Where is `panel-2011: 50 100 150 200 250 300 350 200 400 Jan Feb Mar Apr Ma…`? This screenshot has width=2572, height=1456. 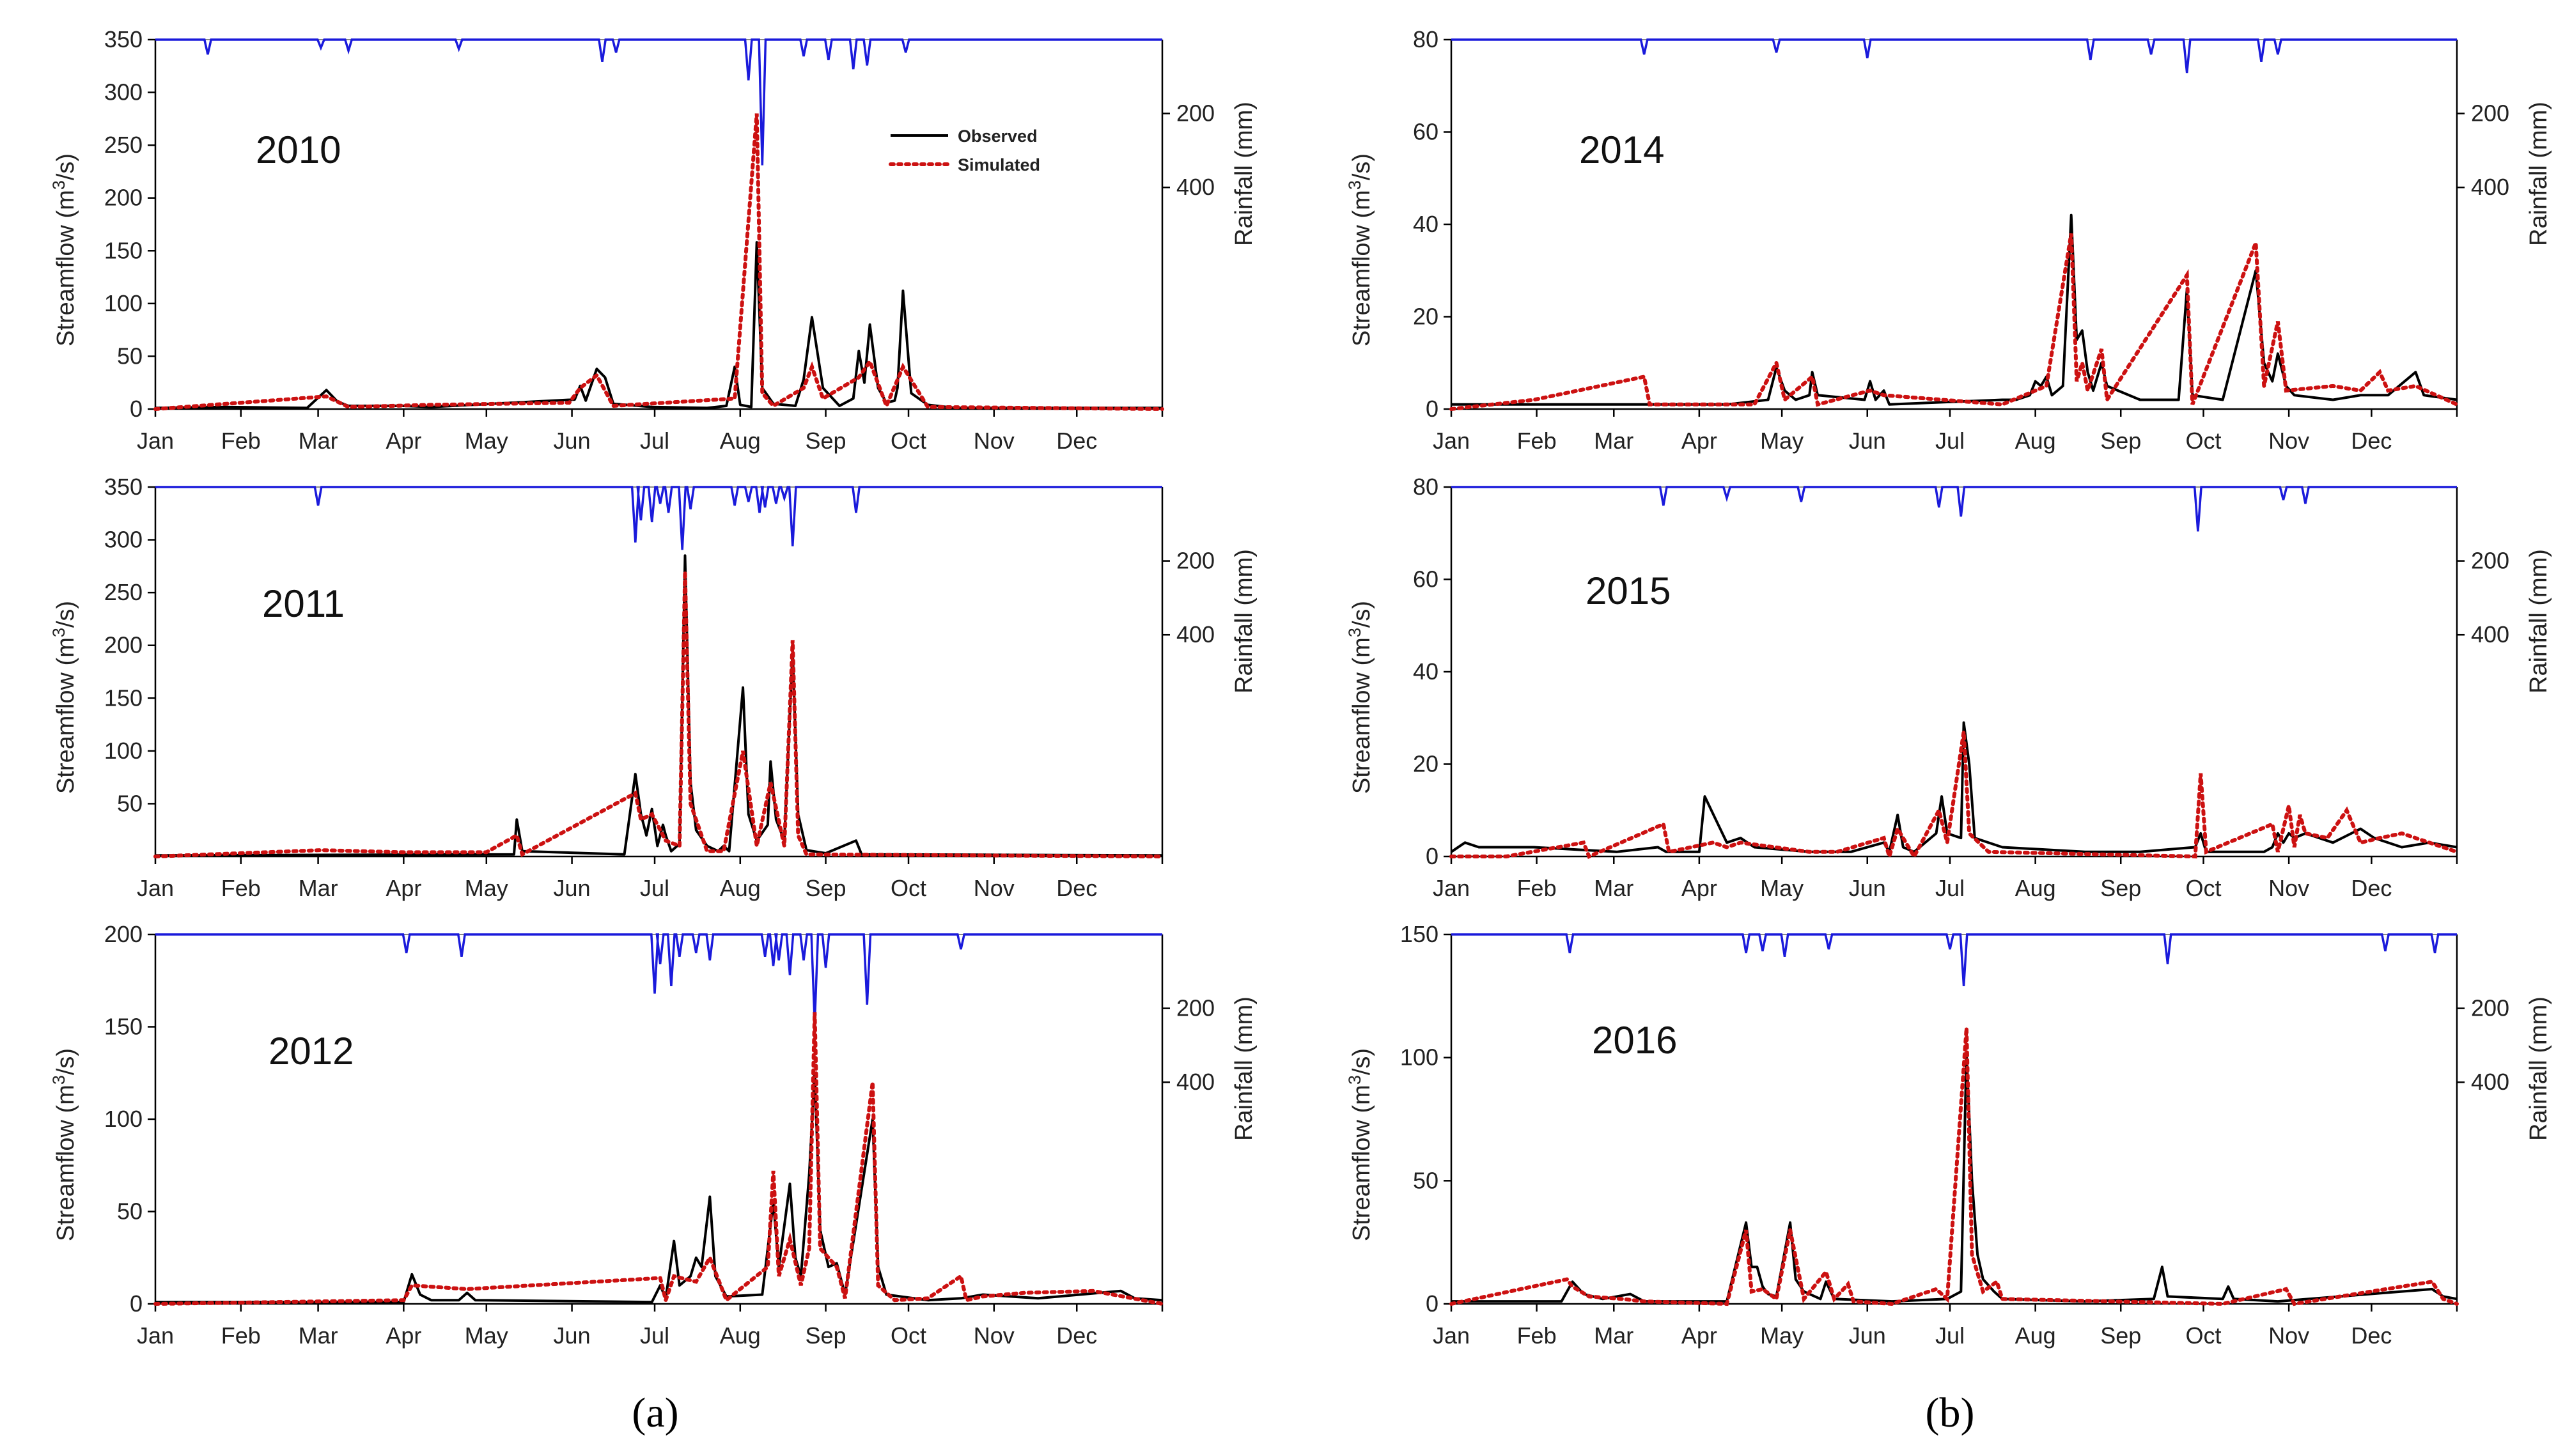 panel-2011: 50 100 150 200 250 300 350 200 400 Jan Feb Mar Apr Ma… is located at coordinates (653, 688).